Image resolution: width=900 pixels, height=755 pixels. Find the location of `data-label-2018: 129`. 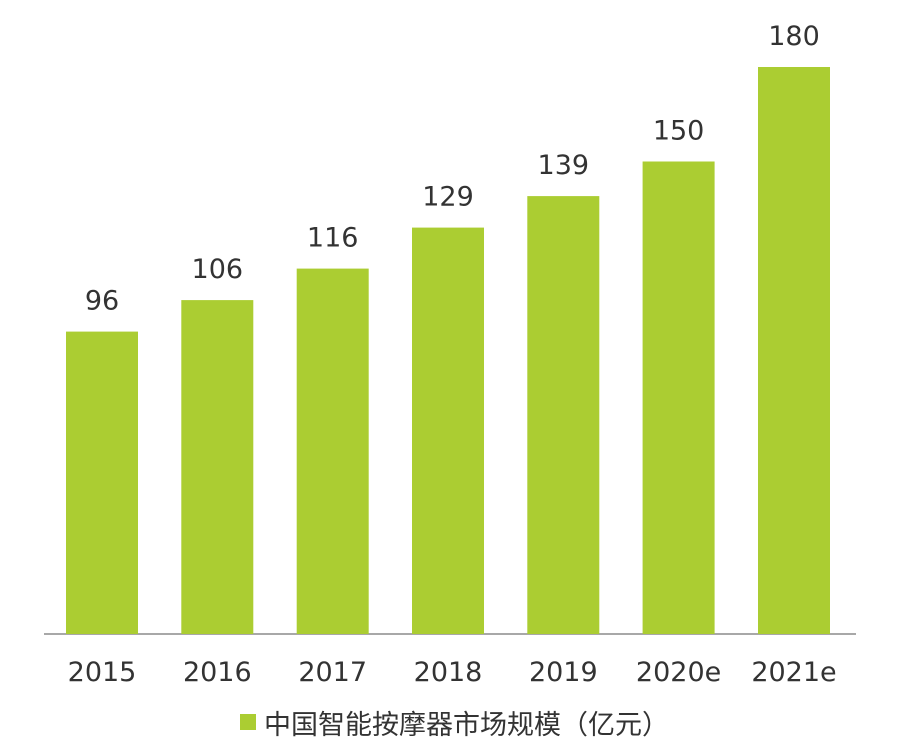

data-label-2018: 129 is located at coordinates (448, 197).